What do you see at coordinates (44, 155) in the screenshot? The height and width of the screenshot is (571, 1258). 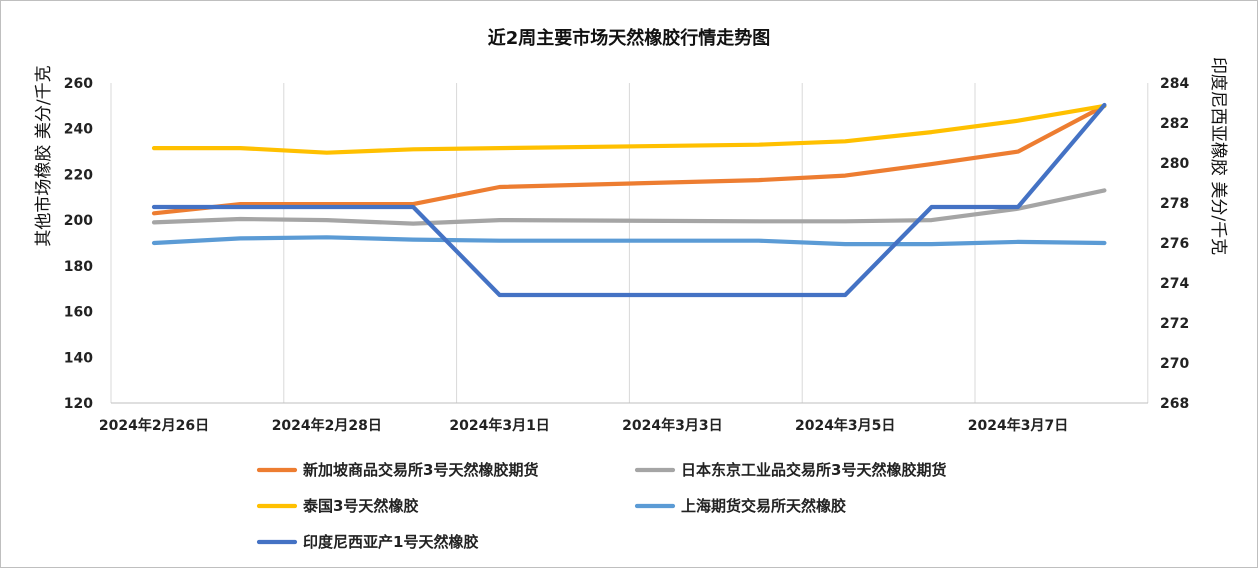 I see `y-axis-title-left: 其他市场橡胶 美分/千克` at bounding box center [44, 155].